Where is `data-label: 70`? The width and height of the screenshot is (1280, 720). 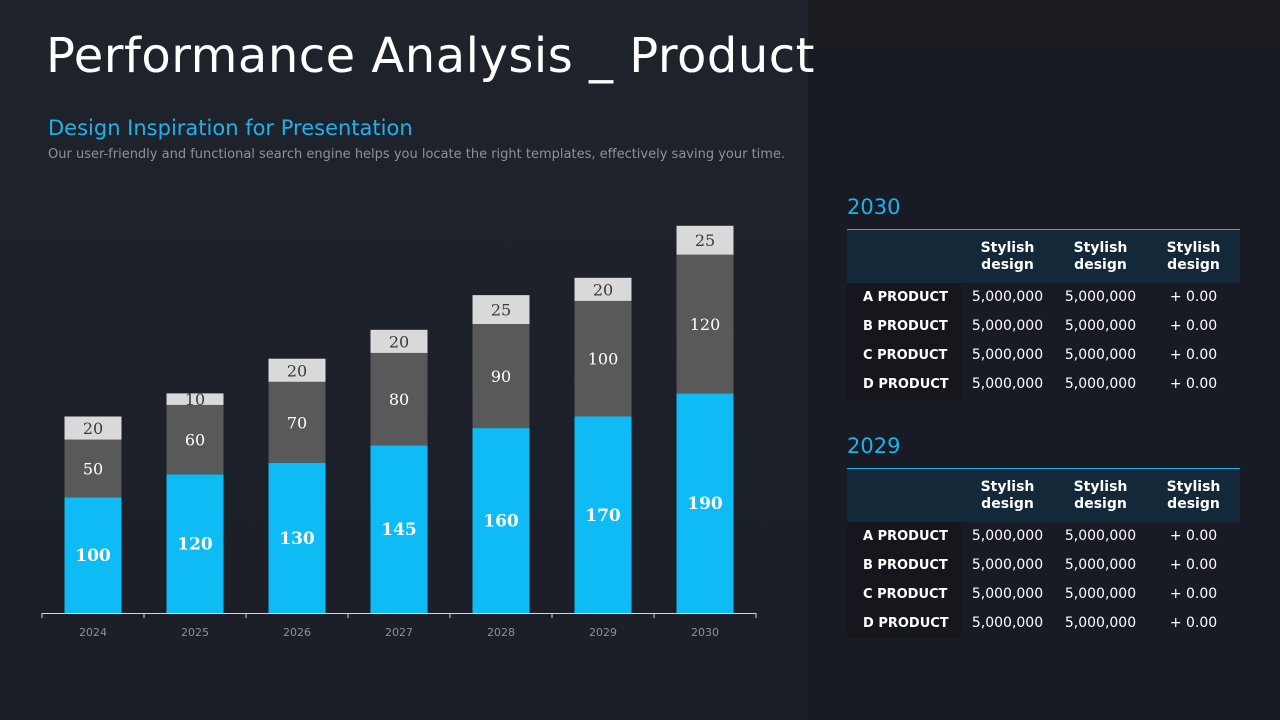
data-label: 70 is located at coordinates (297, 422).